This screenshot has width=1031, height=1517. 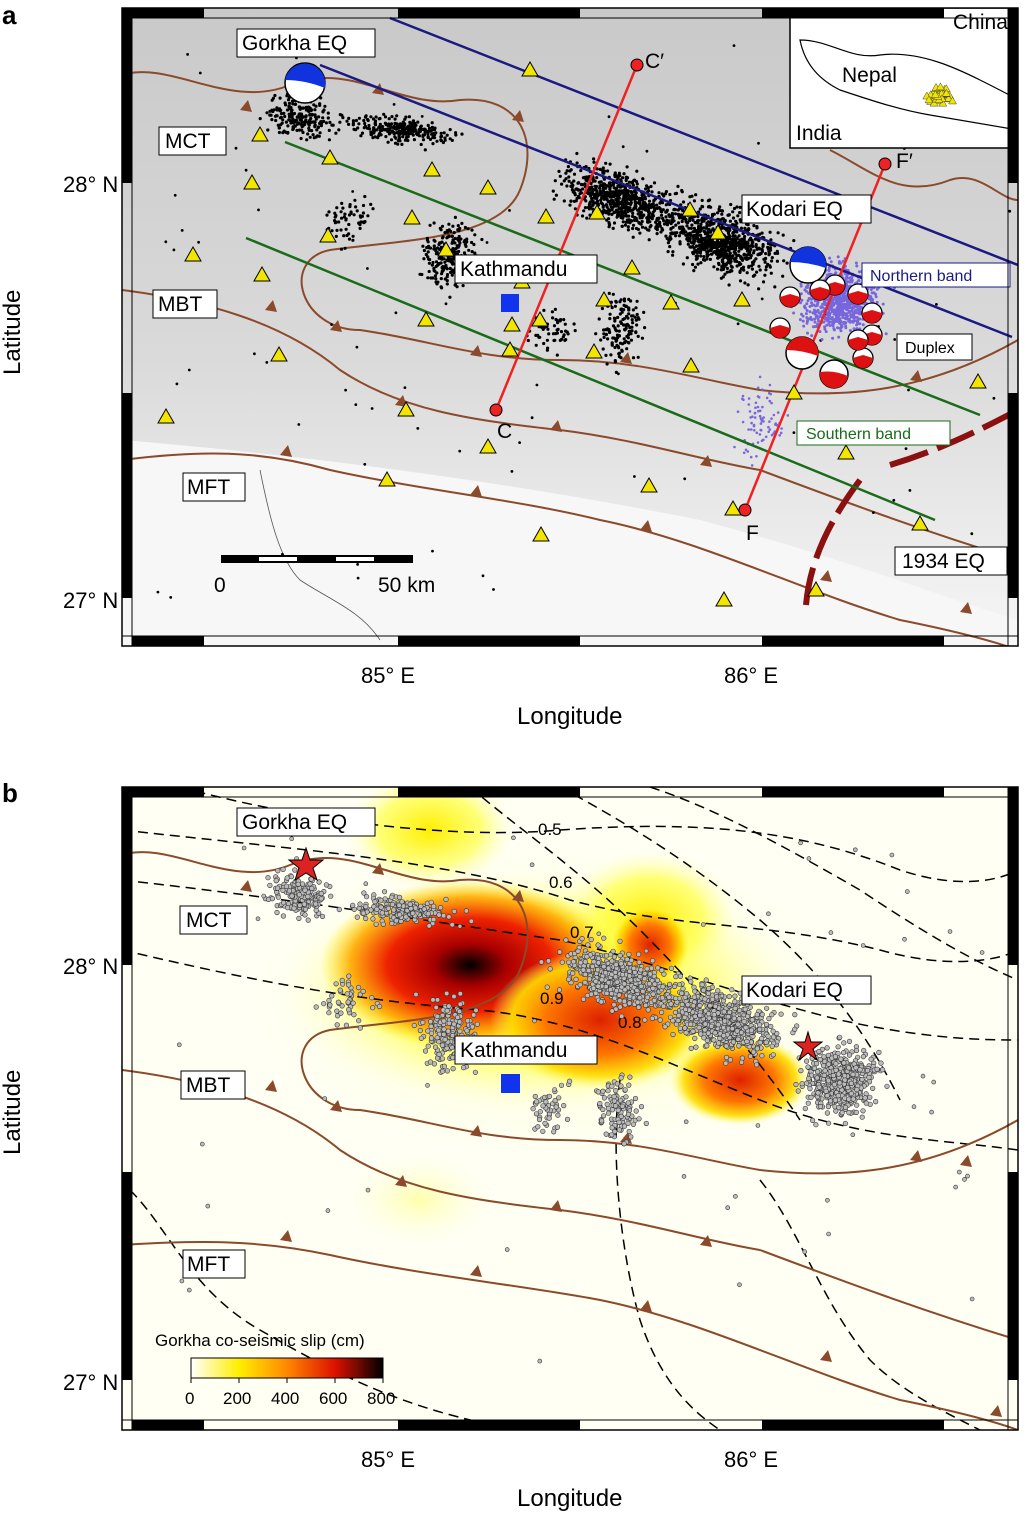 I want to click on scalebar-start-label: 0, so click(x=220, y=585).